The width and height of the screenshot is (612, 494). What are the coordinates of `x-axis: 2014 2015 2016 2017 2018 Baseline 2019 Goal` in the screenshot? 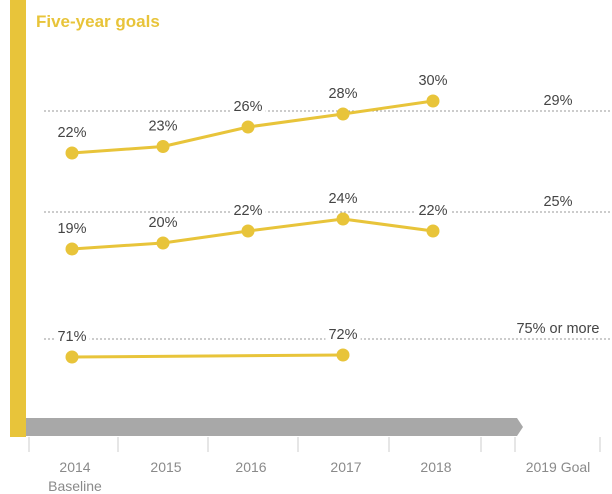 It's located at (314, 465).